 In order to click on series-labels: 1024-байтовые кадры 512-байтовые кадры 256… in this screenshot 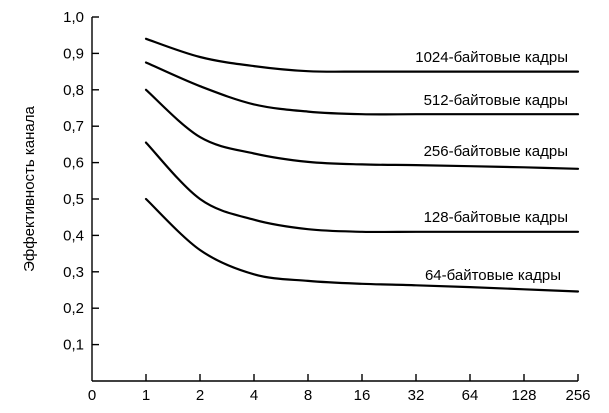, I will do `click(491, 166)`.